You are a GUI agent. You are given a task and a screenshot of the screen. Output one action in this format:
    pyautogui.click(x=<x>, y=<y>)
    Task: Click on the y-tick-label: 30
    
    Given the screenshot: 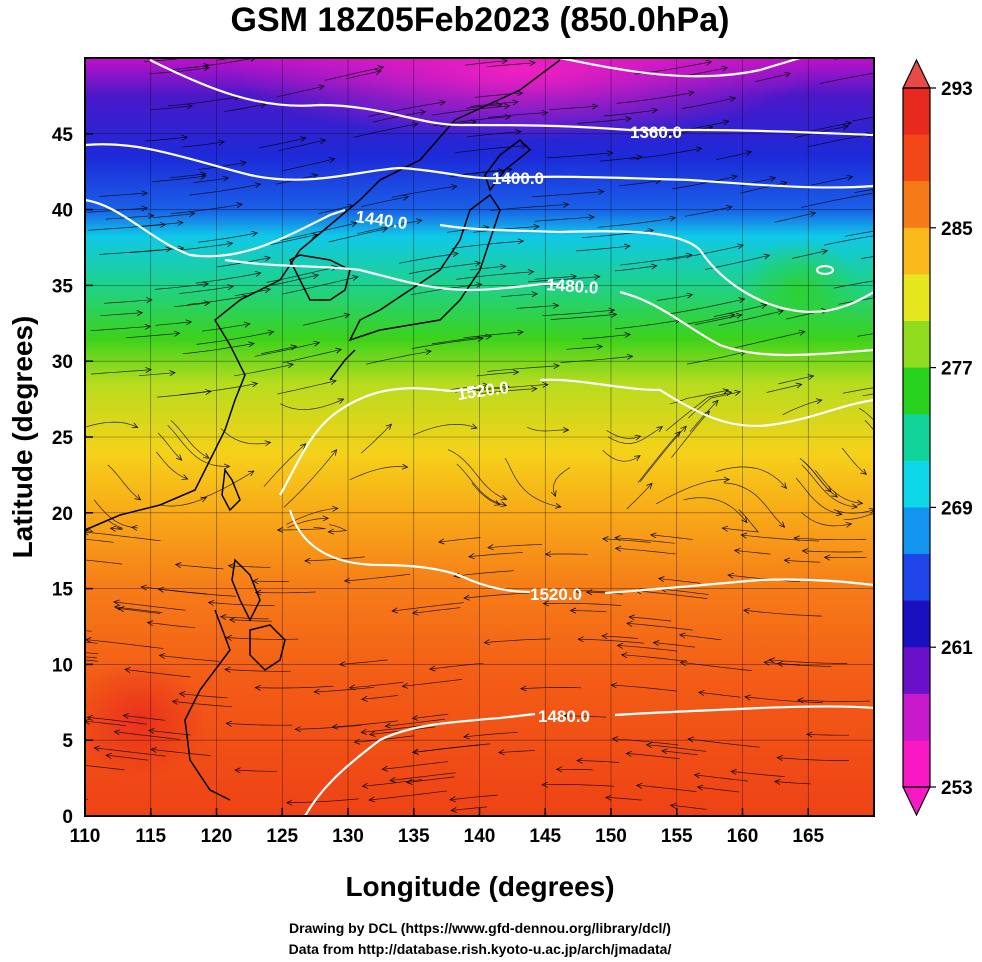 What is the action you would take?
    pyautogui.click(x=62, y=362)
    